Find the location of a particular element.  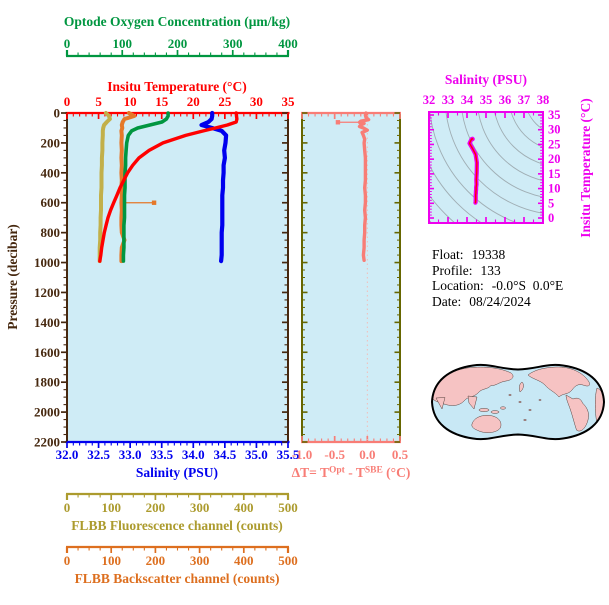

profile-value: 133 is located at coordinates (490, 270).